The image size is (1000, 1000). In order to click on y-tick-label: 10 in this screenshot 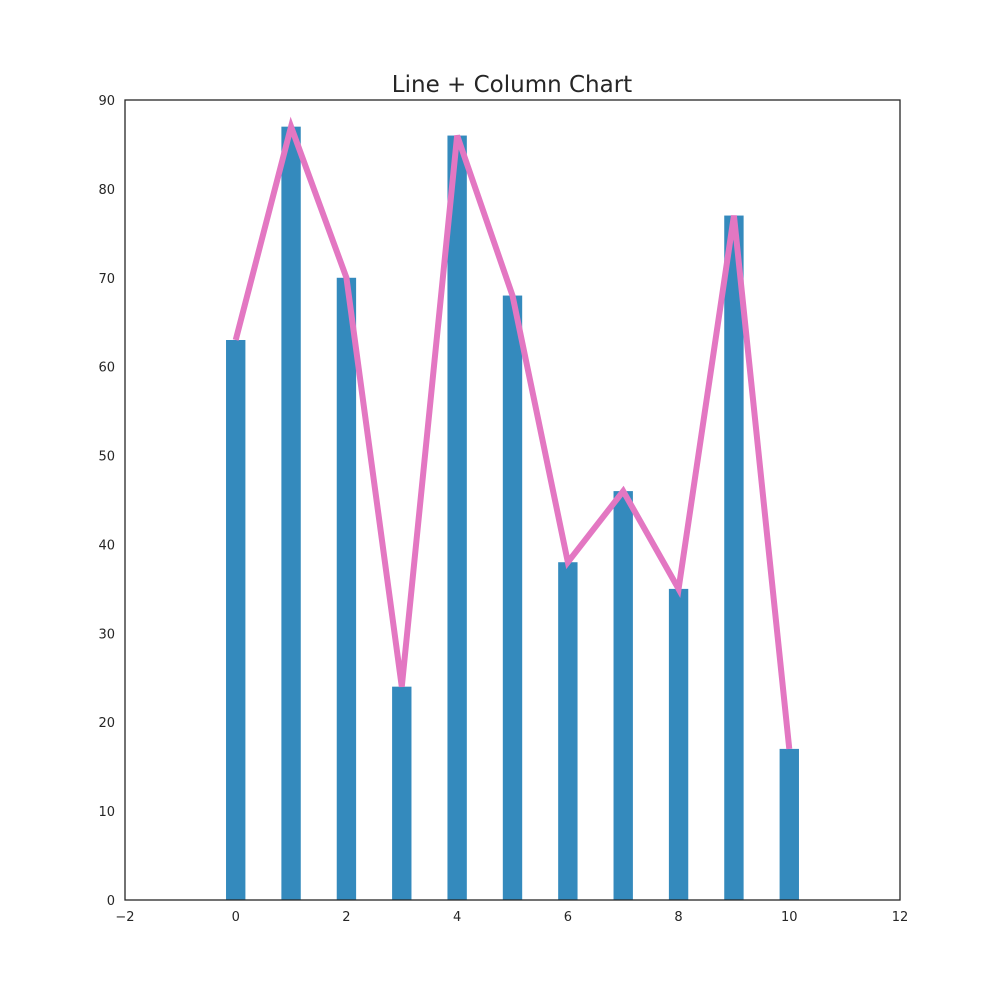, I will do `click(106, 812)`.